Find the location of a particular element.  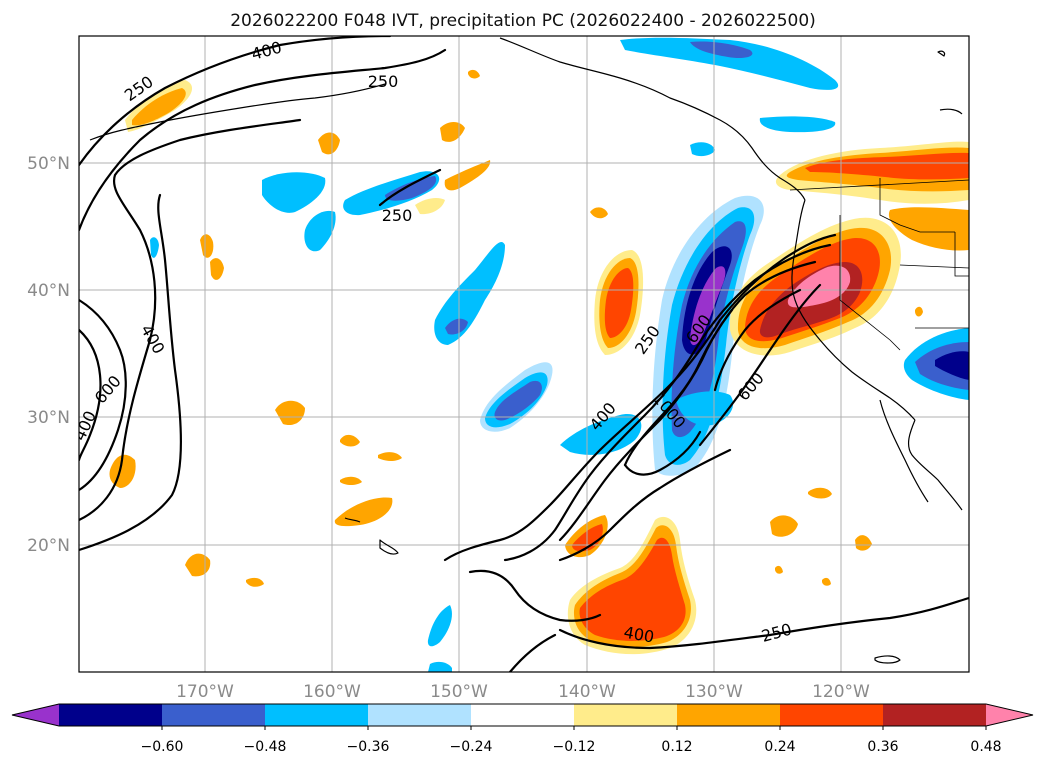

lat-label: 50°N is located at coordinates (48, 164).